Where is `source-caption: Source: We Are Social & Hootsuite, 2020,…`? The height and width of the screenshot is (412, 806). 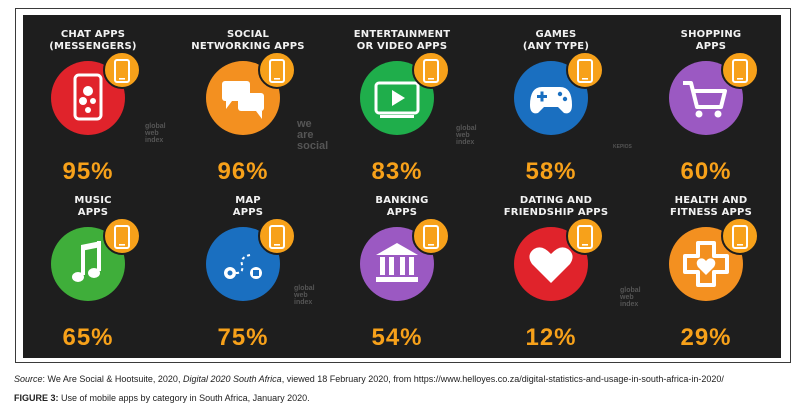 source-caption: Source: We Are Social & Hootsuite, 2020,… is located at coordinates (369, 379).